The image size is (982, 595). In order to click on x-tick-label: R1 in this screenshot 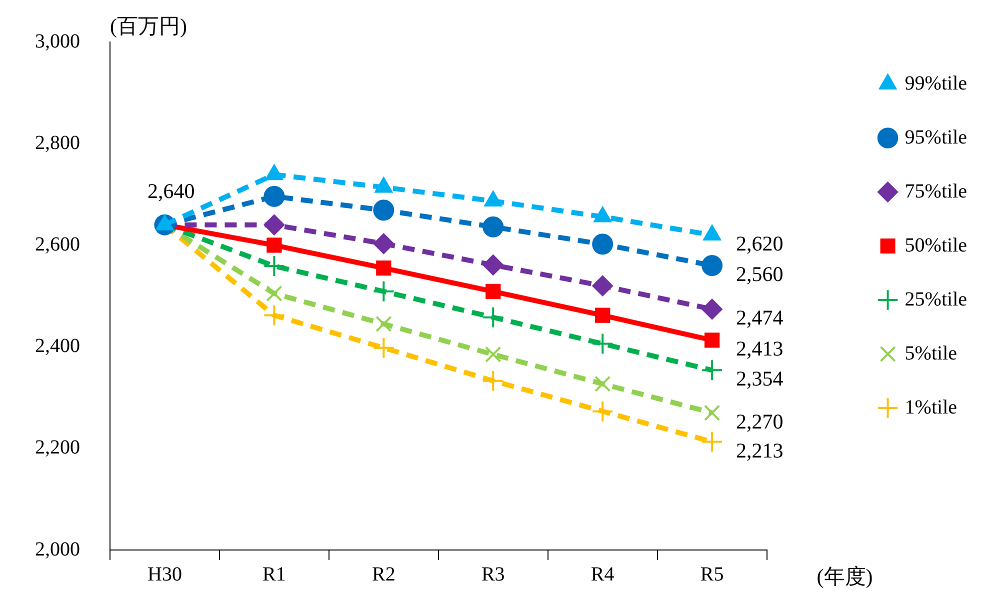, I will do `click(274, 574)`.